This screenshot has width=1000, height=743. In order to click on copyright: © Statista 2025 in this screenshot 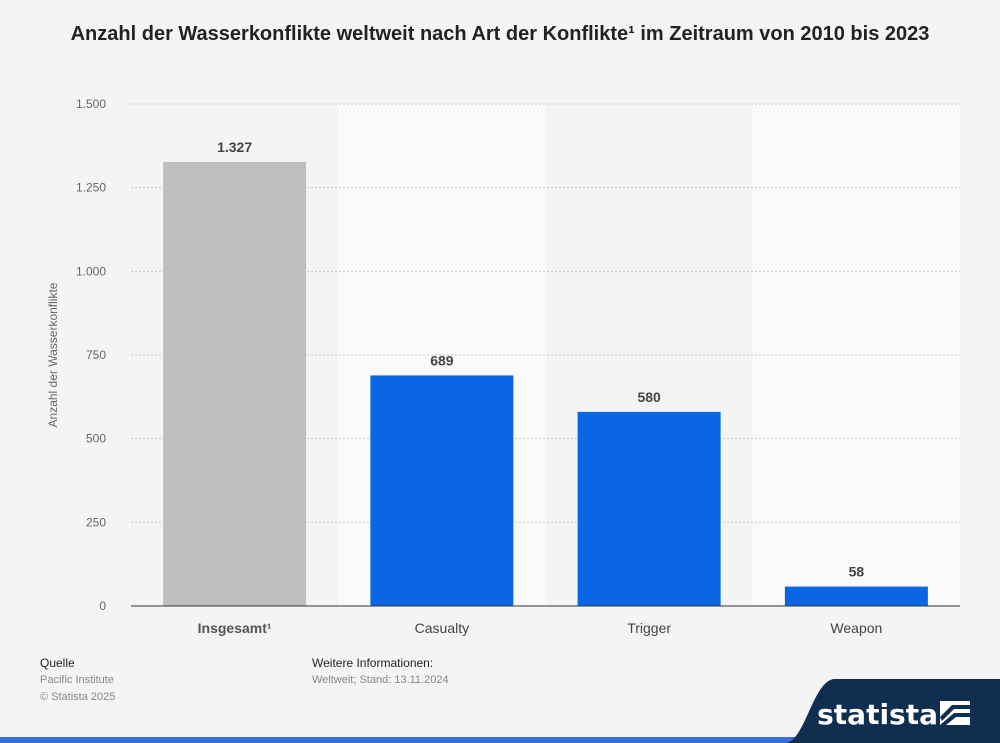, I will do `click(78, 697)`.